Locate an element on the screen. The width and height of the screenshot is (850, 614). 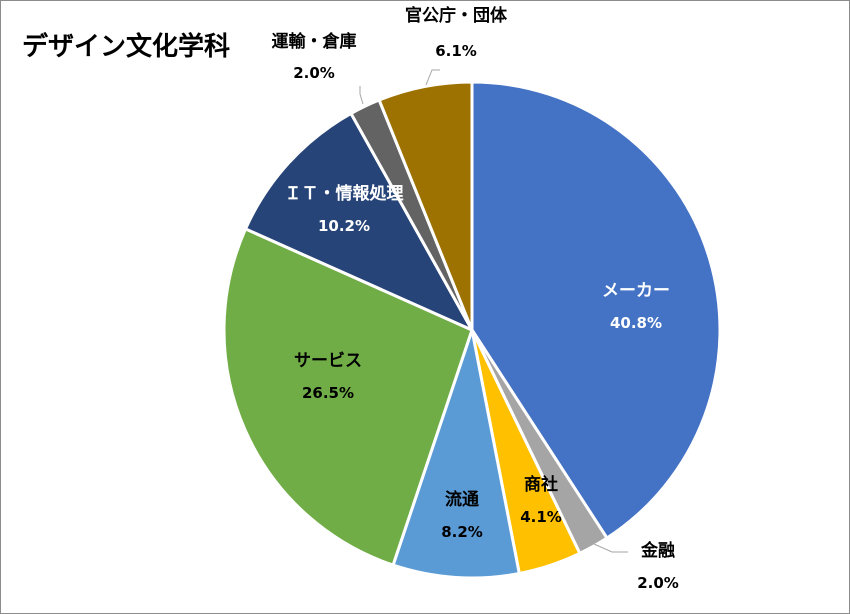
slice-value-label: 40.8% is located at coordinates (636, 323).